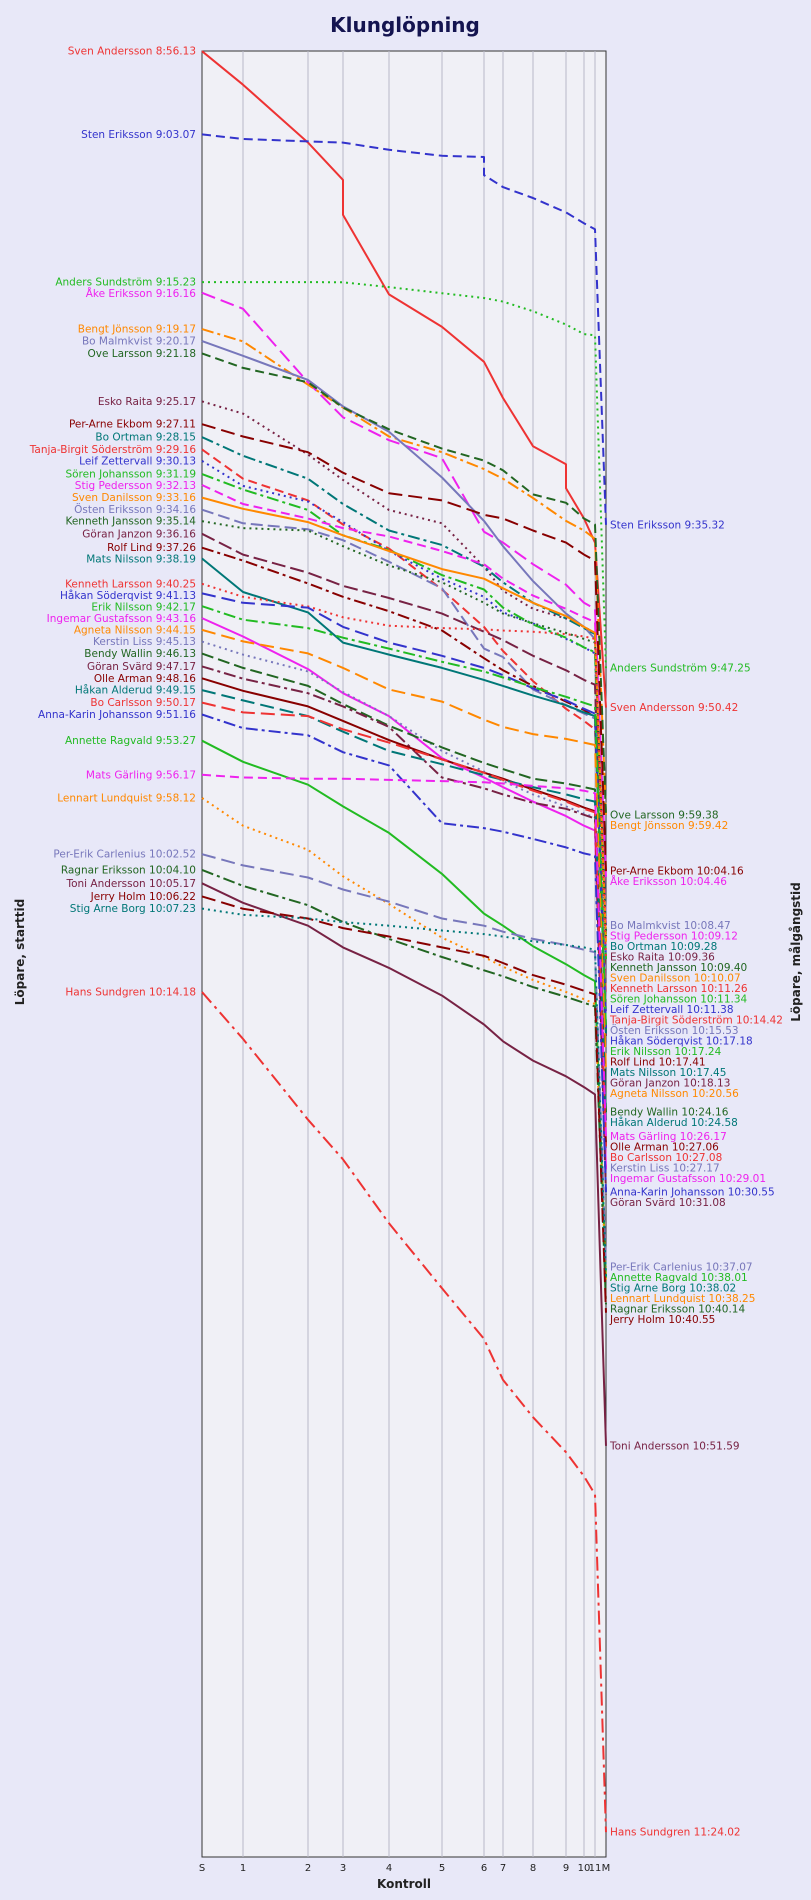 The image size is (811, 1900). Describe the element at coordinates (669, 1113) in the screenshot. I see `finish-label: Bendy Wallin 10:24.16` at that location.